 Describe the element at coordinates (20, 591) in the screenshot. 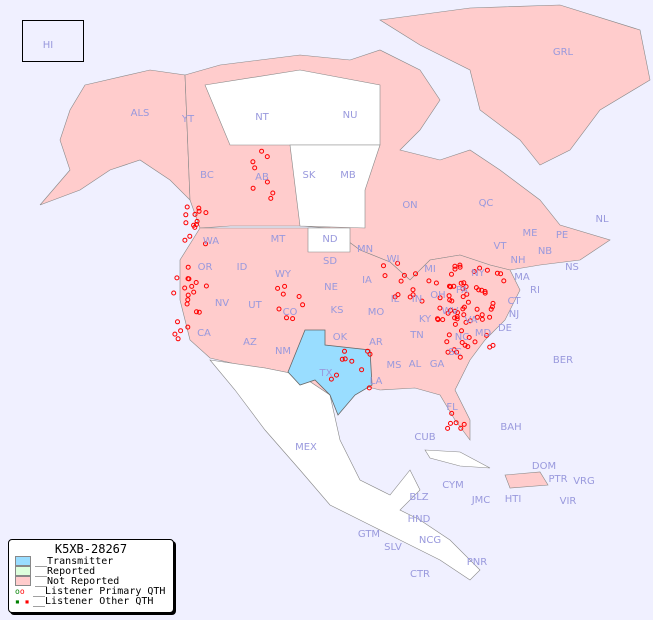

I see `circle-marker-icon: oo` at that location.